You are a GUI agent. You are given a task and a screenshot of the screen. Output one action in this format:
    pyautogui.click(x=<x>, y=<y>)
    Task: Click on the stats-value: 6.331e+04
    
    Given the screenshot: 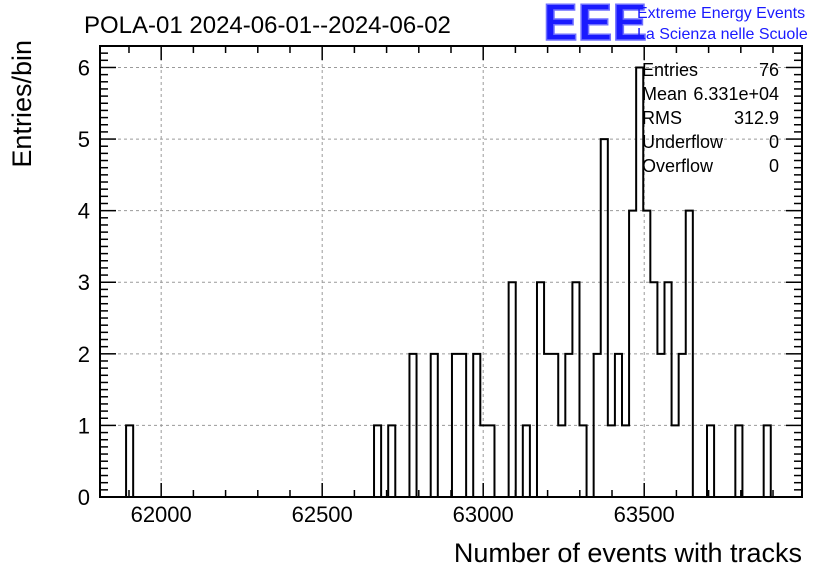 What is the action you would take?
    pyautogui.click(x=736, y=94)
    